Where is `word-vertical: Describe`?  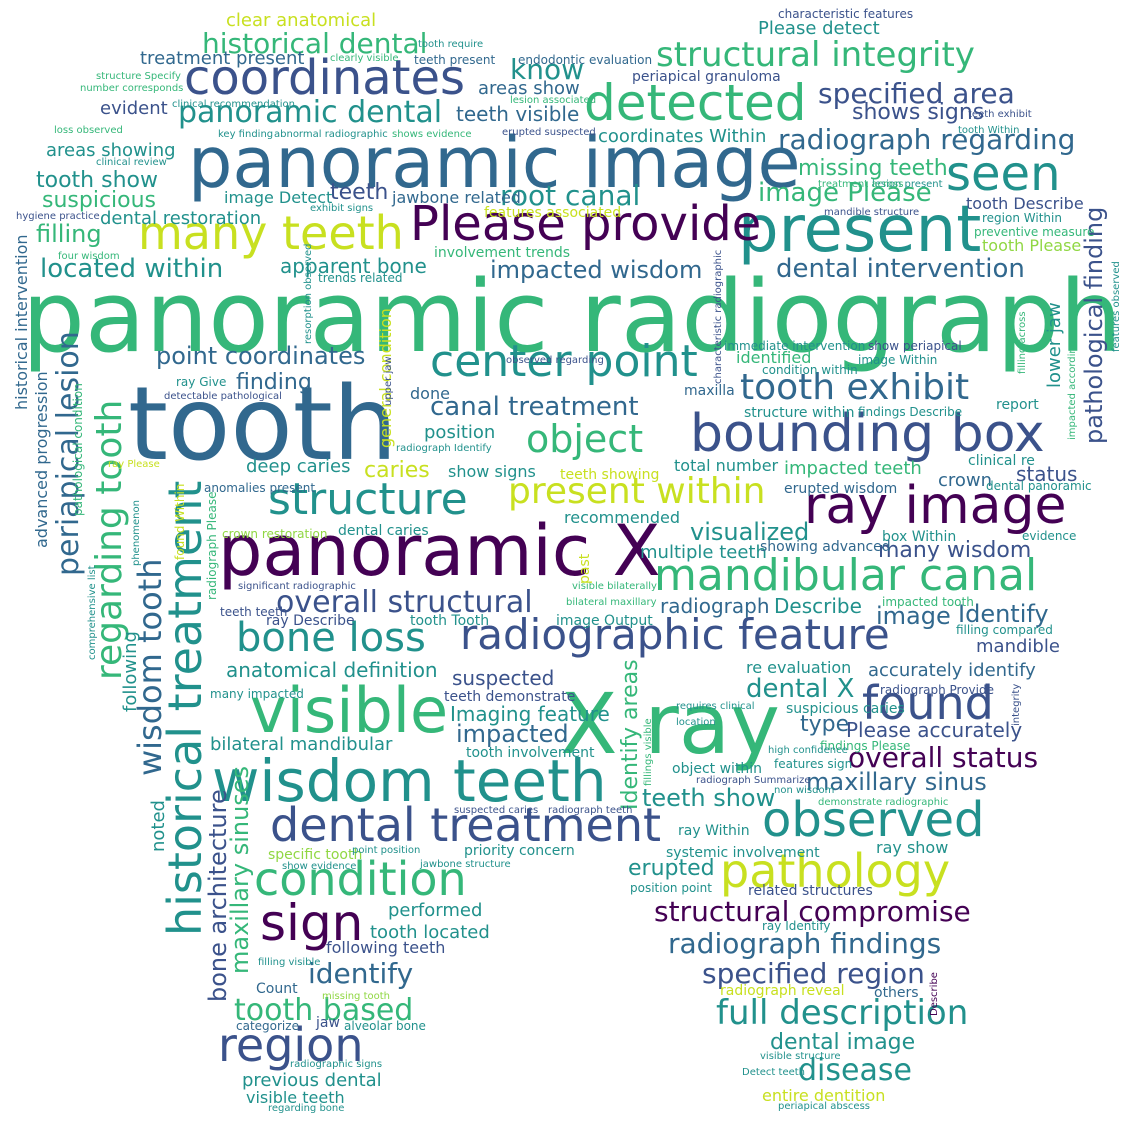
word-vertical: Describe is located at coordinates (934, 994).